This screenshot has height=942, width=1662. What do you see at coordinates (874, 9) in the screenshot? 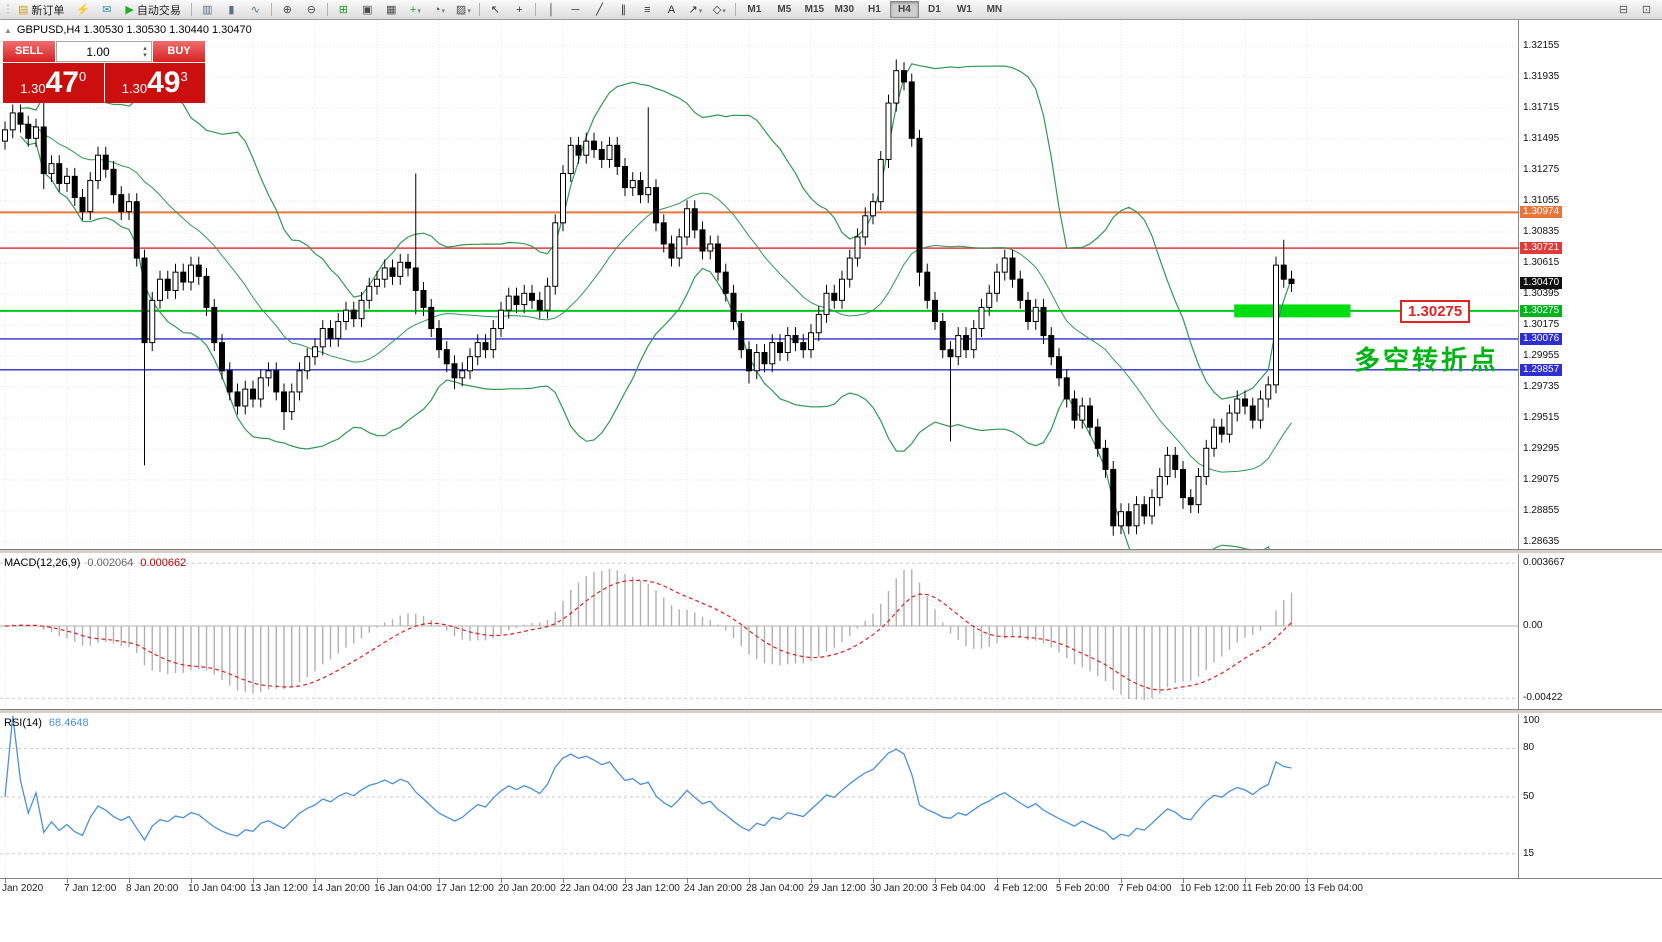
I see `timeframe-button-h1: H1` at bounding box center [874, 9].